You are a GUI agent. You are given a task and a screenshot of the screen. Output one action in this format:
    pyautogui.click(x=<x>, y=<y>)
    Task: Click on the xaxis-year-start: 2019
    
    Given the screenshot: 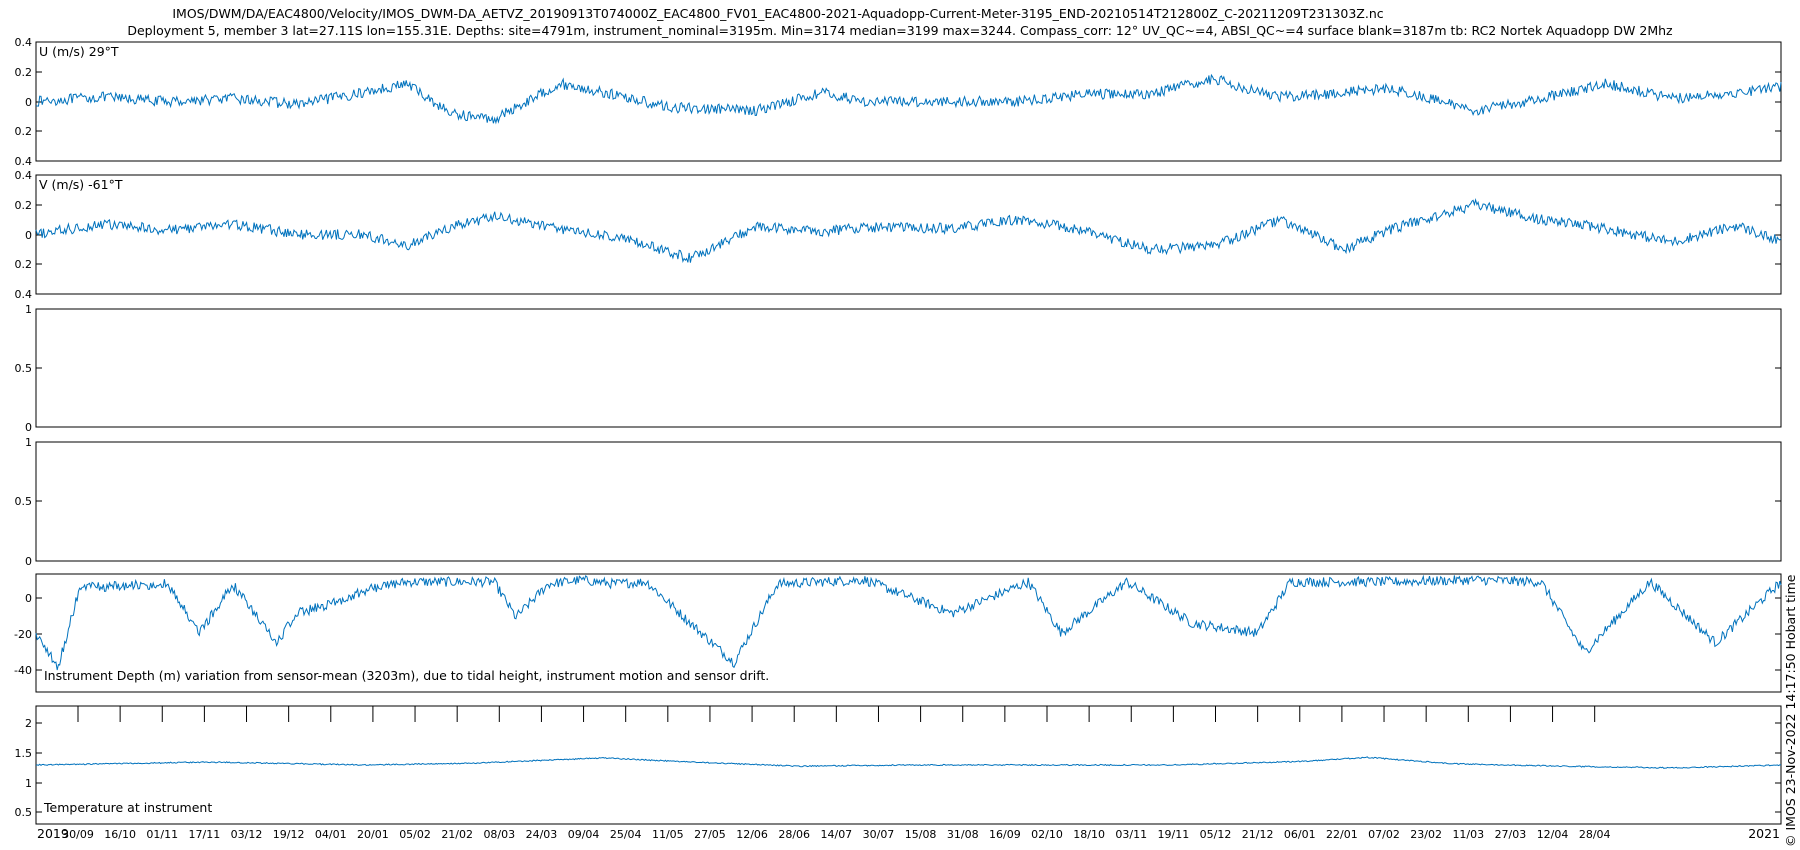 What is the action you would take?
    pyautogui.click(x=53, y=833)
    